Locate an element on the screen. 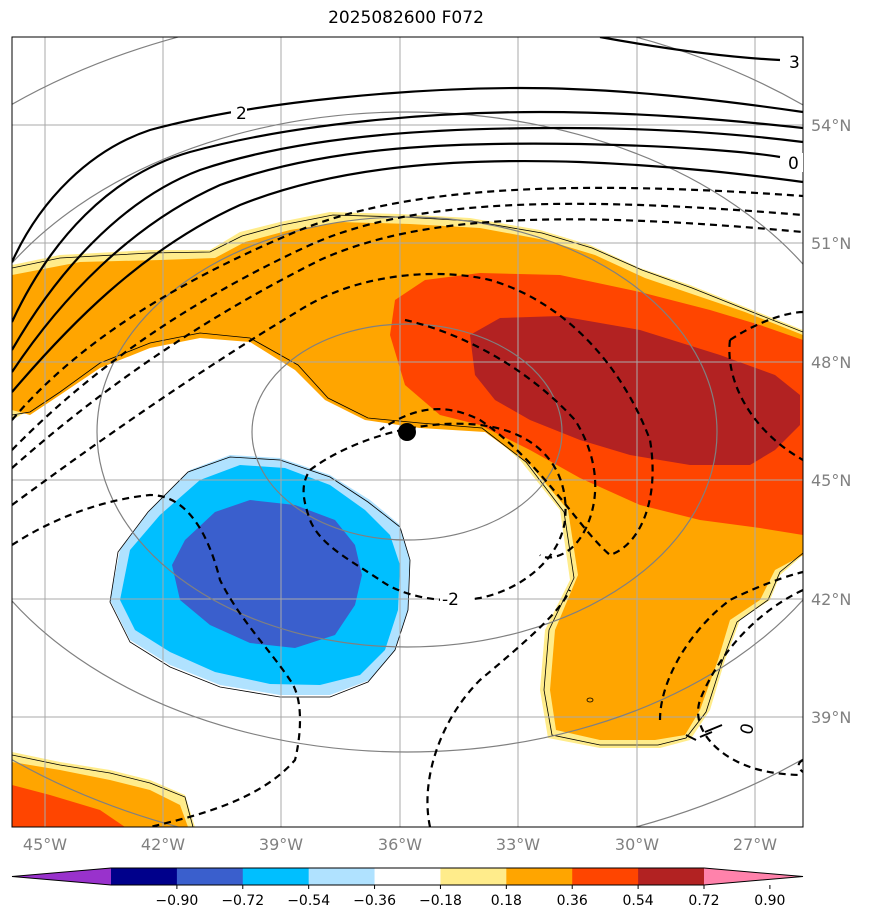 The width and height of the screenshot is (873, 924). colorbar-outline is located at coordinates (407, 876).